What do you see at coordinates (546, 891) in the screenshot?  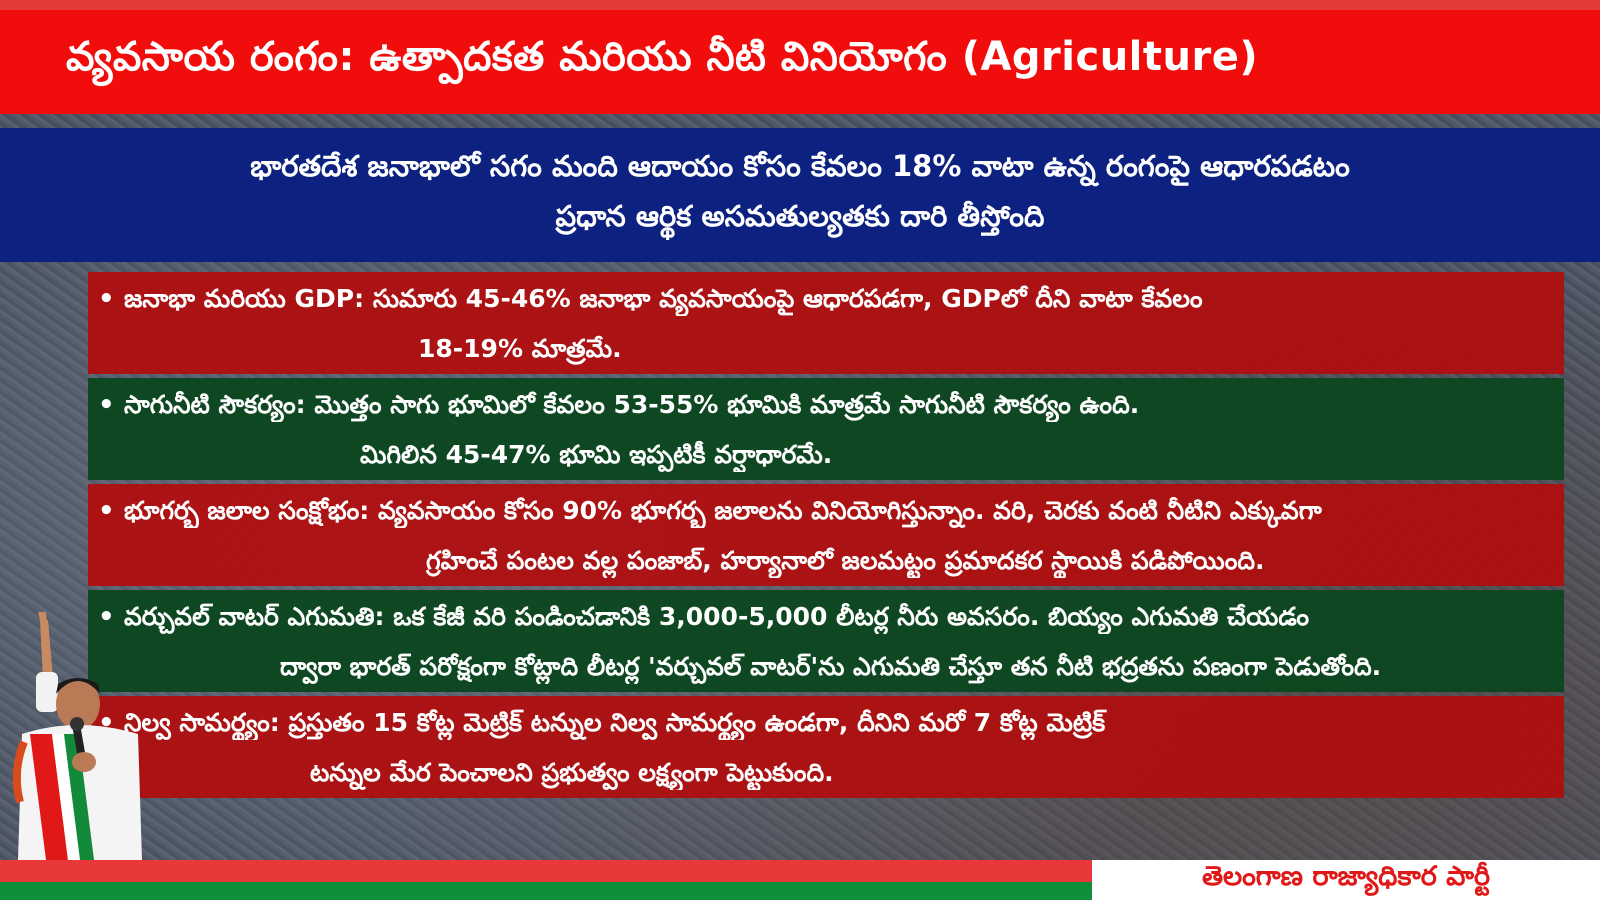 I see `footer-green-stripe` at bounding box center [546, 891].